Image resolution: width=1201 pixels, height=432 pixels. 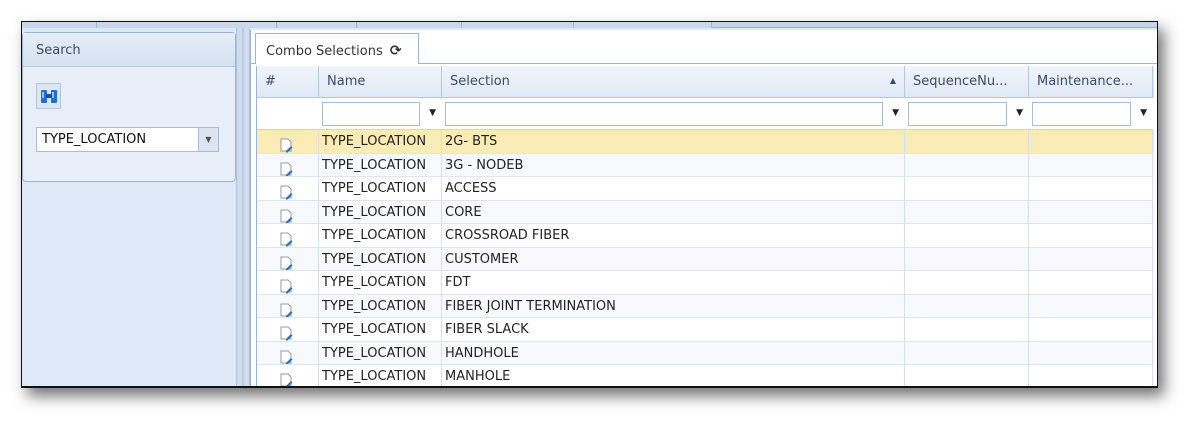 I want to click on combo-value: TYPE_LOCATION, so click(x=94, y=139).